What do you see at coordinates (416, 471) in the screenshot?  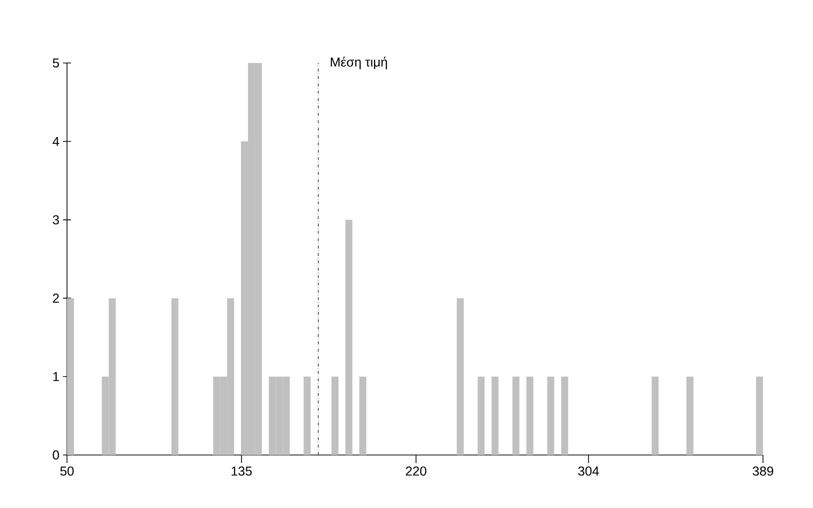 I see `x-tick-label: 220` at bounding box center [416, 471].